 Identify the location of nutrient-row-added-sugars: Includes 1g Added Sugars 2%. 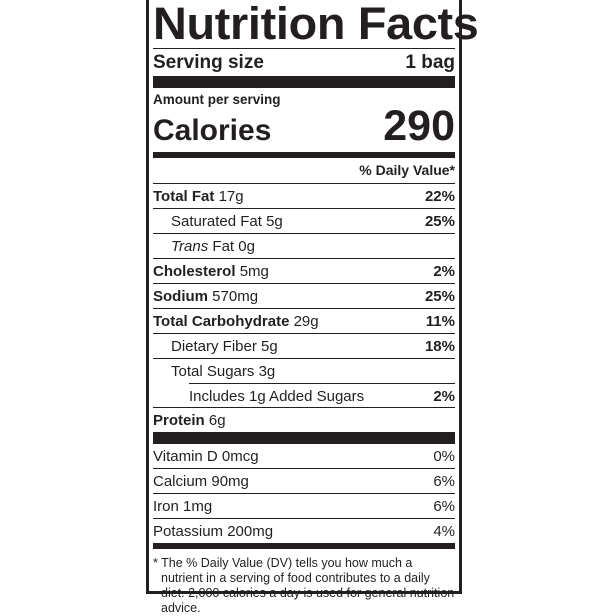
(304, 395).